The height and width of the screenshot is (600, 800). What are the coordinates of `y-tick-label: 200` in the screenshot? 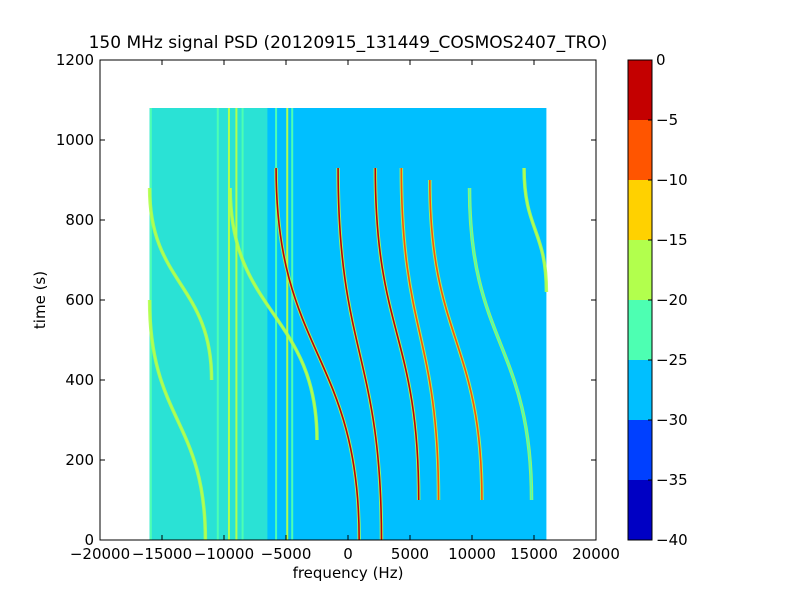 It's located at (79, 460).